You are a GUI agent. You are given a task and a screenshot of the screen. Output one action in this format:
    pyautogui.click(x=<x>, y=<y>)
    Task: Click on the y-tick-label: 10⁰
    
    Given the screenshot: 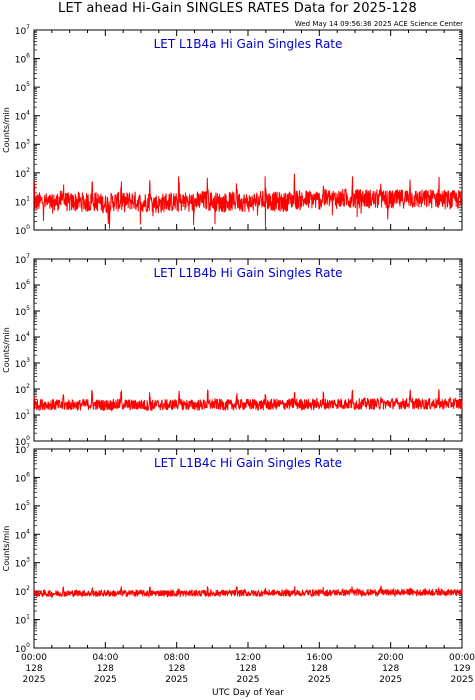 What is the action you would take?
    pyautogui.click(x=22, y=230)
    